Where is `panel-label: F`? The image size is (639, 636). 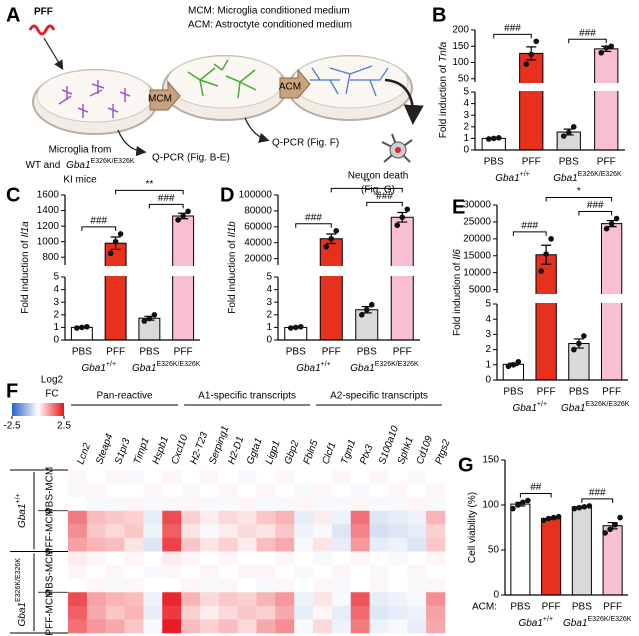
panel-label: F is located at coordinates (12, 391).